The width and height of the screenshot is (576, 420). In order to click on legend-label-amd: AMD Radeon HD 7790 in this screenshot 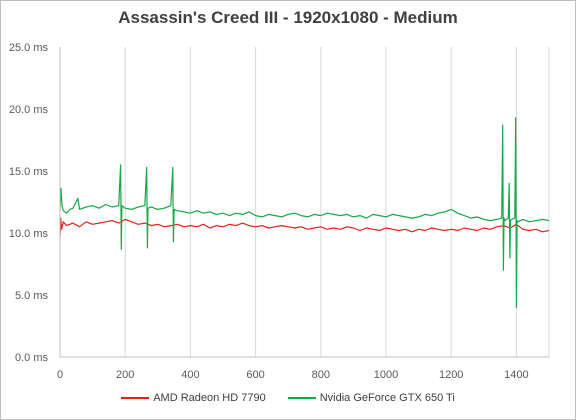, I will do `click(209, 398)`.